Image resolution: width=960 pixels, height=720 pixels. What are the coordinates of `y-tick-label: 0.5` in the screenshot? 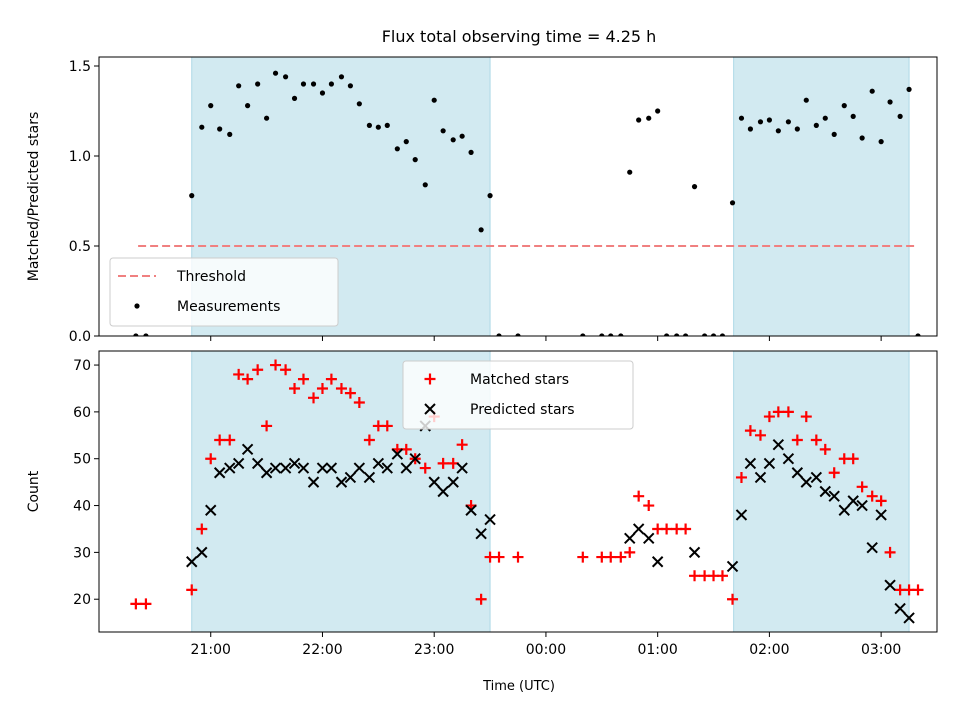 It's located at (80, 247).